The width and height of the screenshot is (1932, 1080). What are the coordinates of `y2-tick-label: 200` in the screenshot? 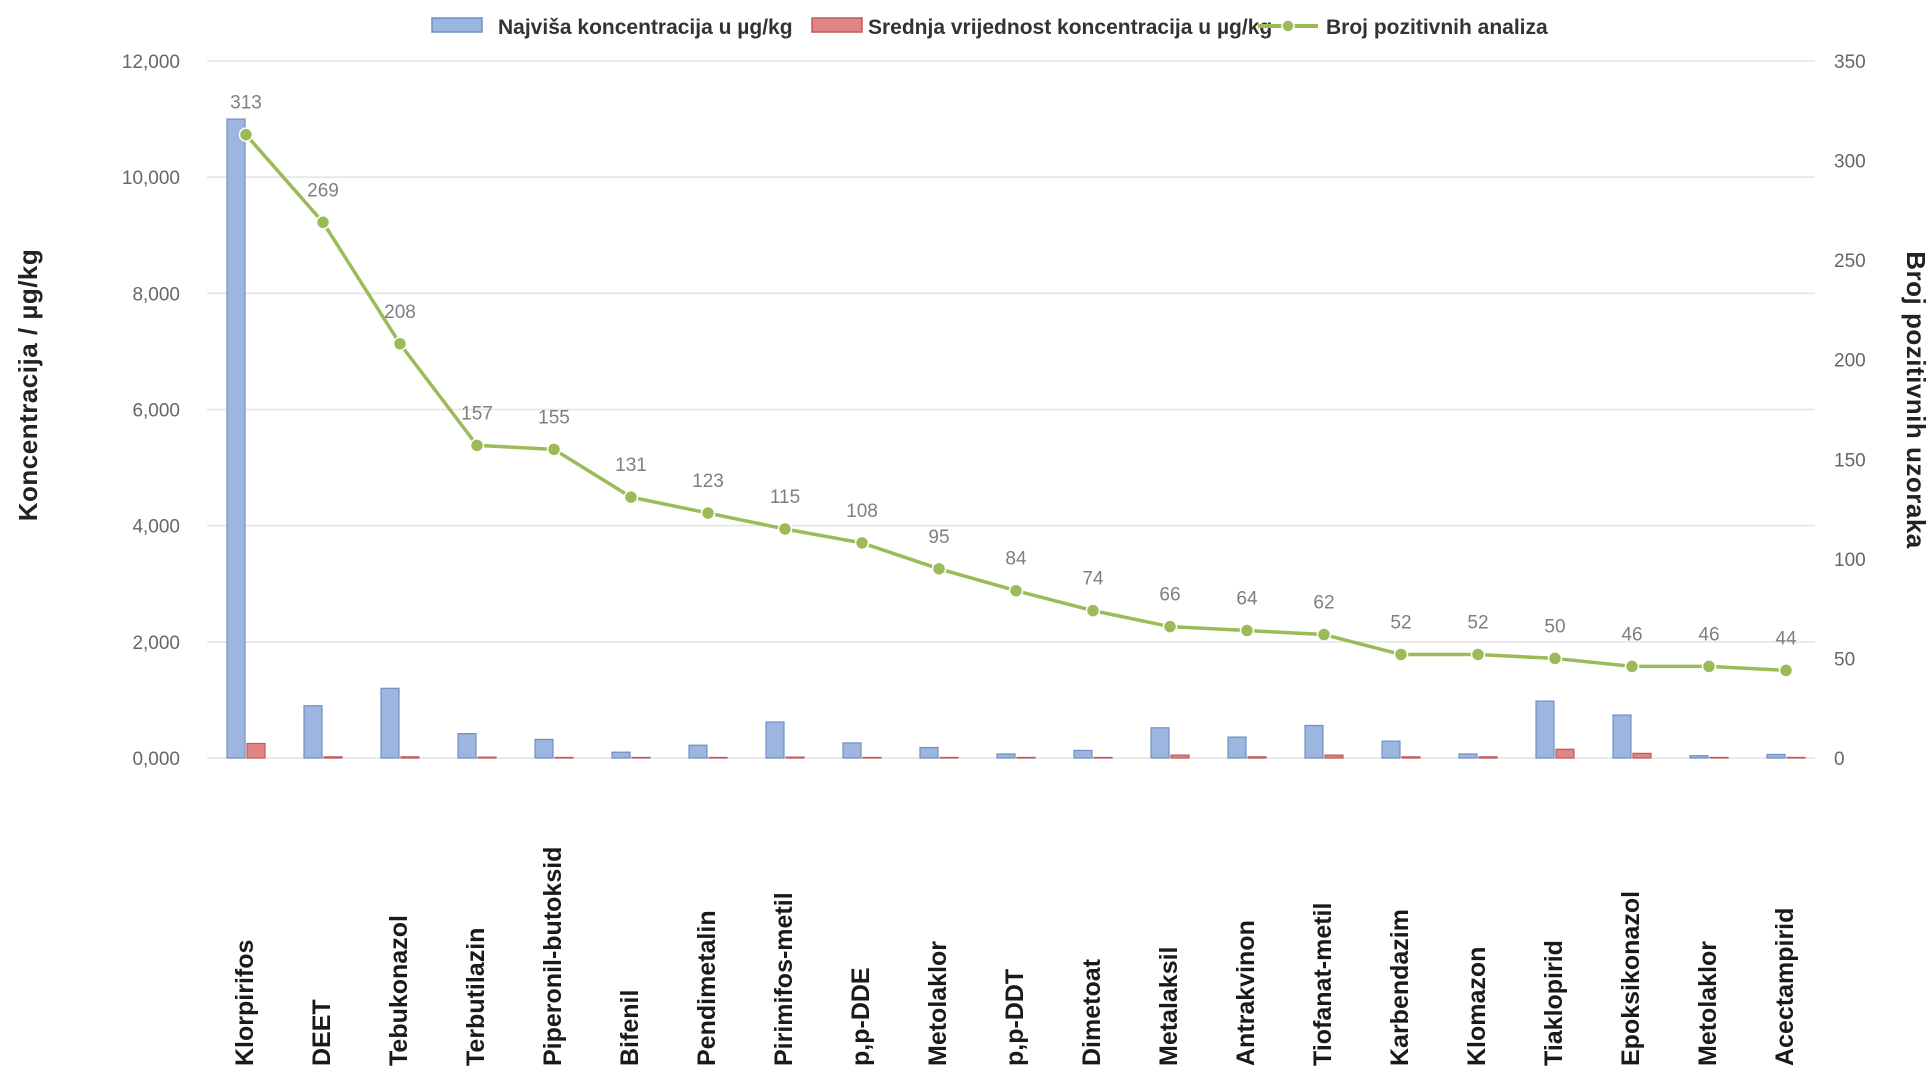 It's located at (1850, 361).